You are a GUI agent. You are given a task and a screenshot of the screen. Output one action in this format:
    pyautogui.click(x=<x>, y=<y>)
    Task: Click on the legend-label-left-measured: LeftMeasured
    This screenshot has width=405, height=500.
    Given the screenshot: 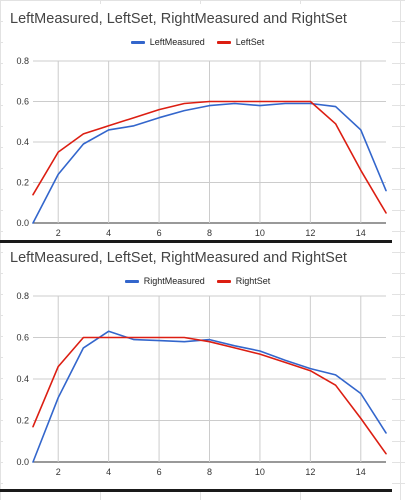 What is the action you would take?
    pyautogui.click(x=177, y=42)
    